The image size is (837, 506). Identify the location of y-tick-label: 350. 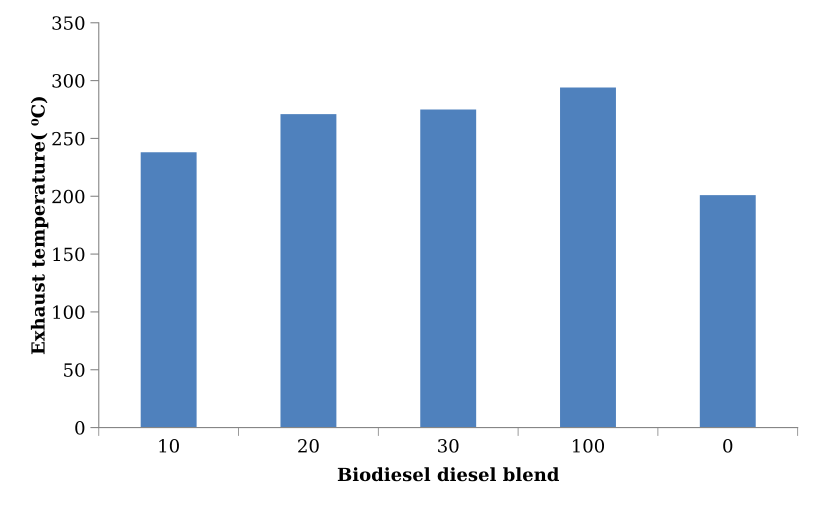
(68, 23).